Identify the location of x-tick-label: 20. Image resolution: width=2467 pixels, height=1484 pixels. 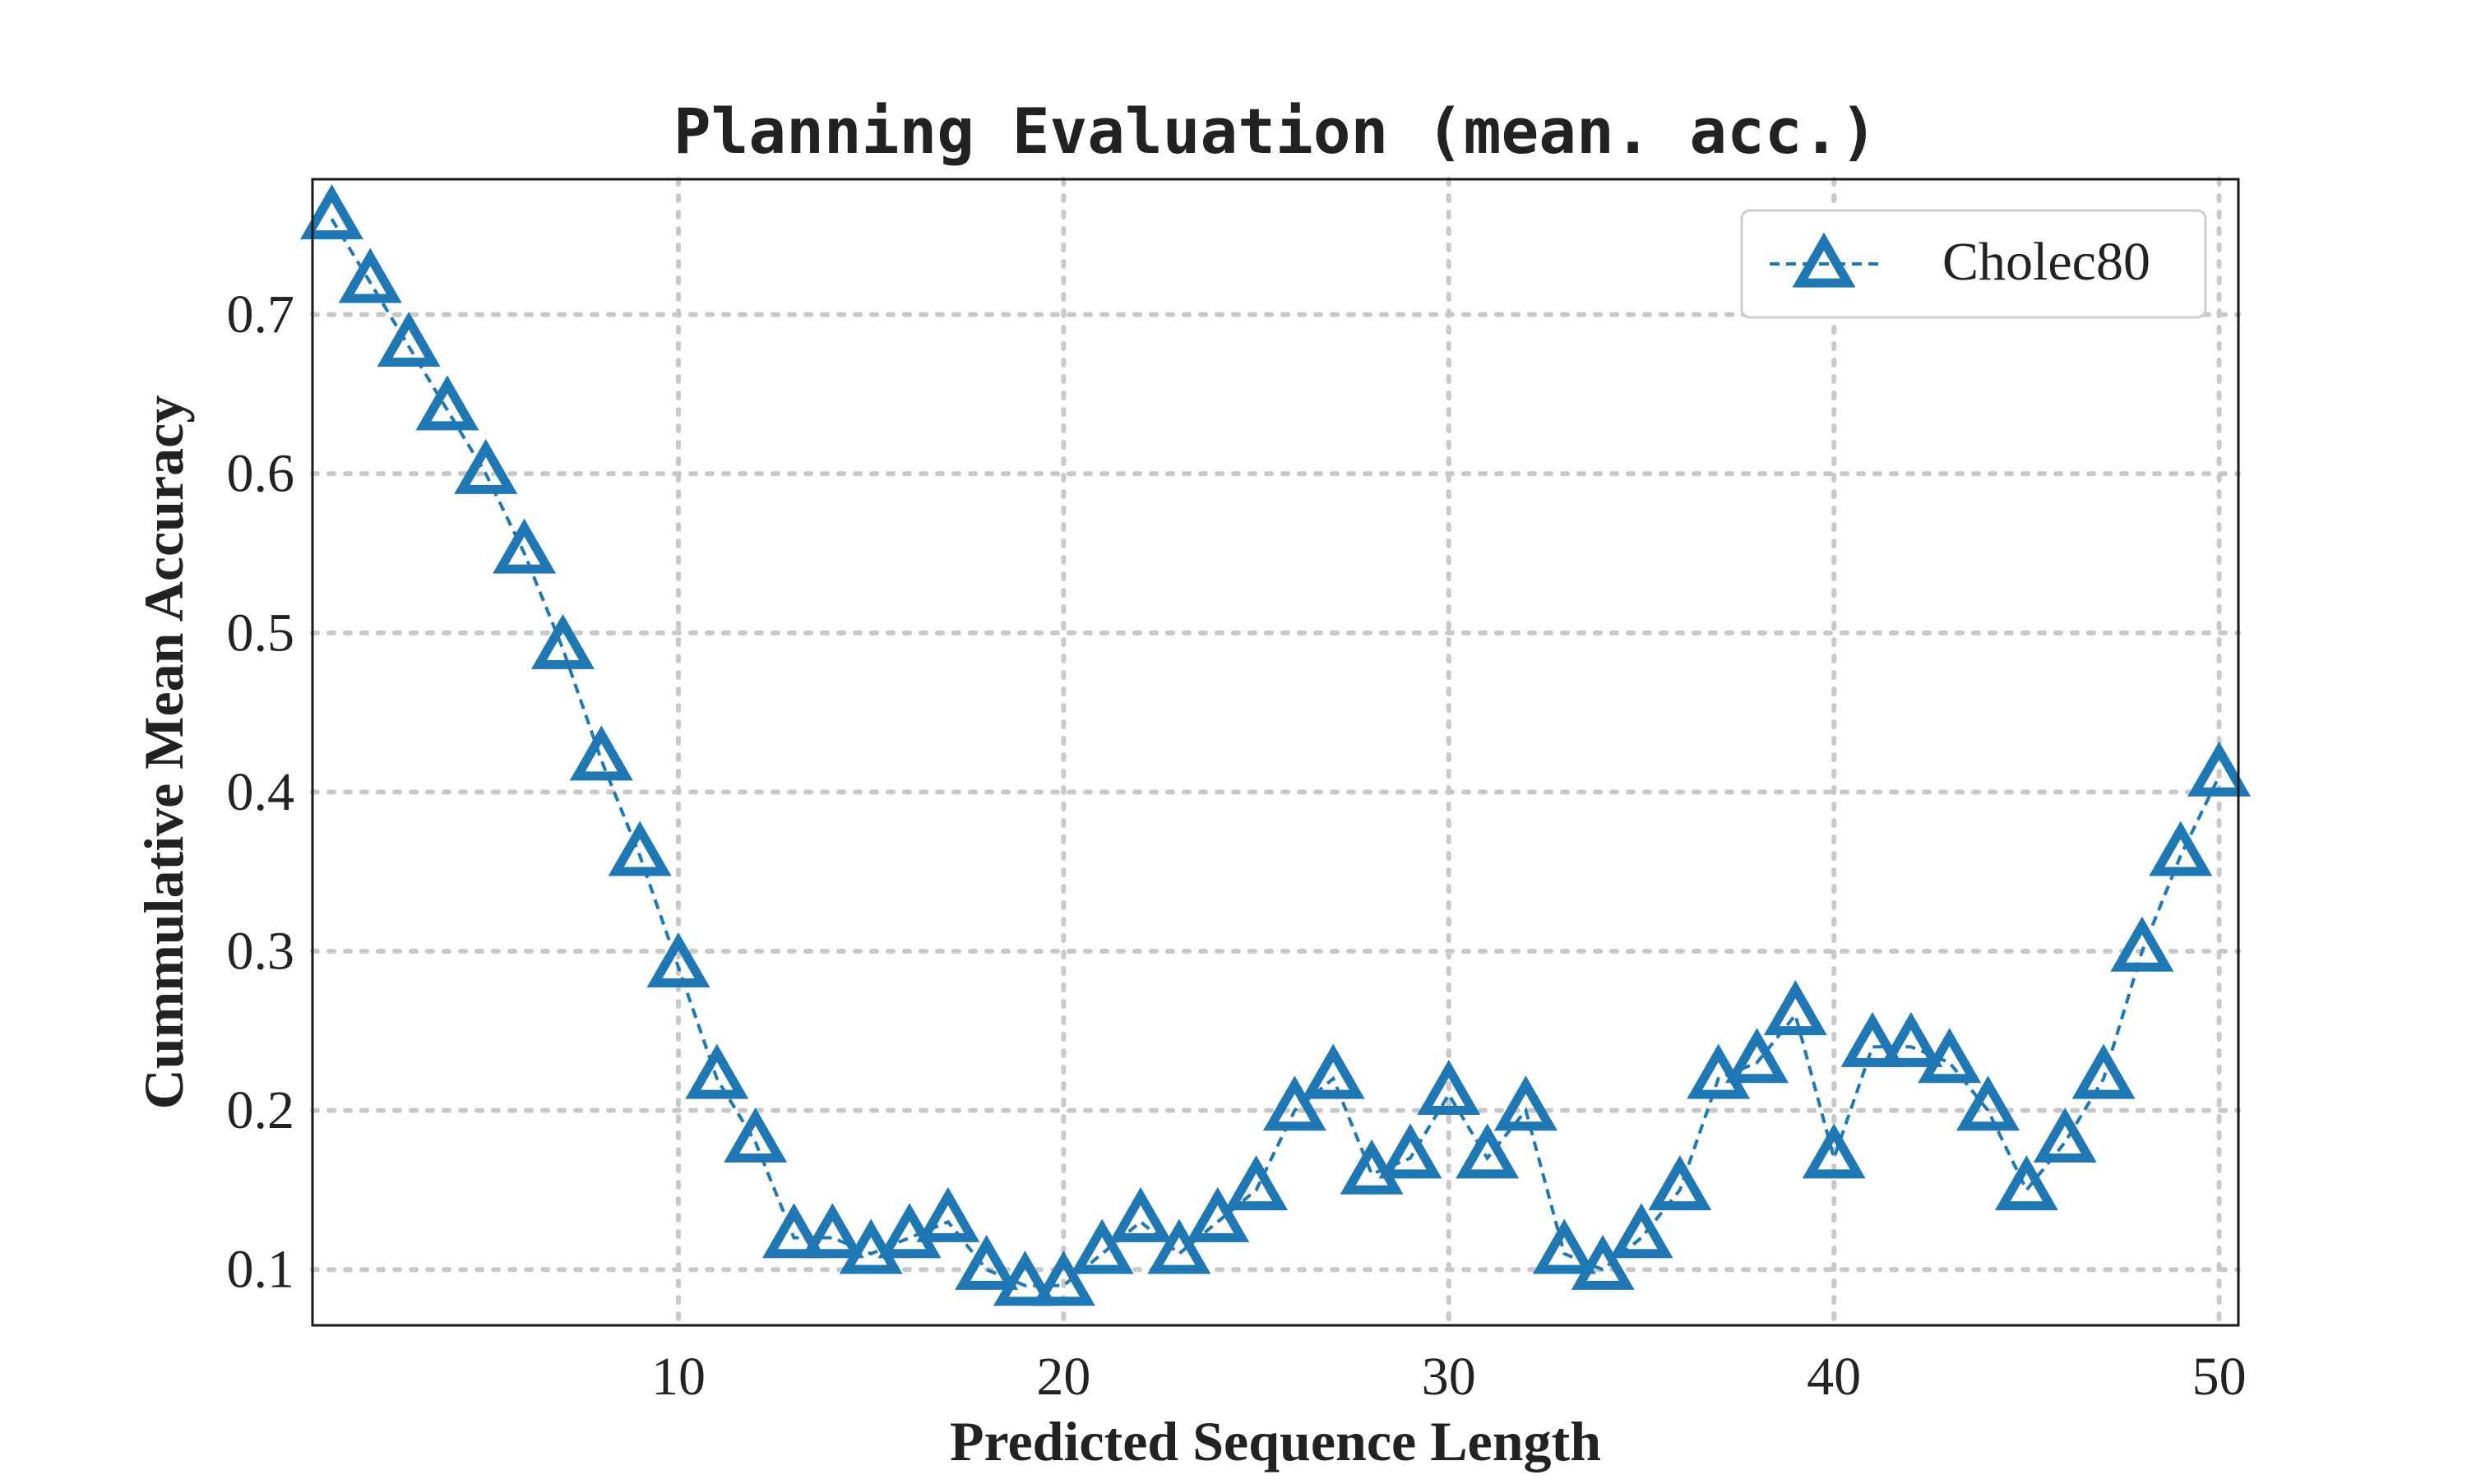
(1063, 1377).